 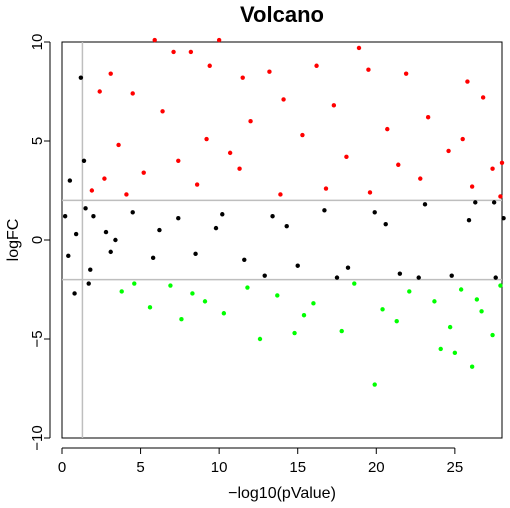 I want to click on y-tick-label: 0, so click(x=37, y=240).